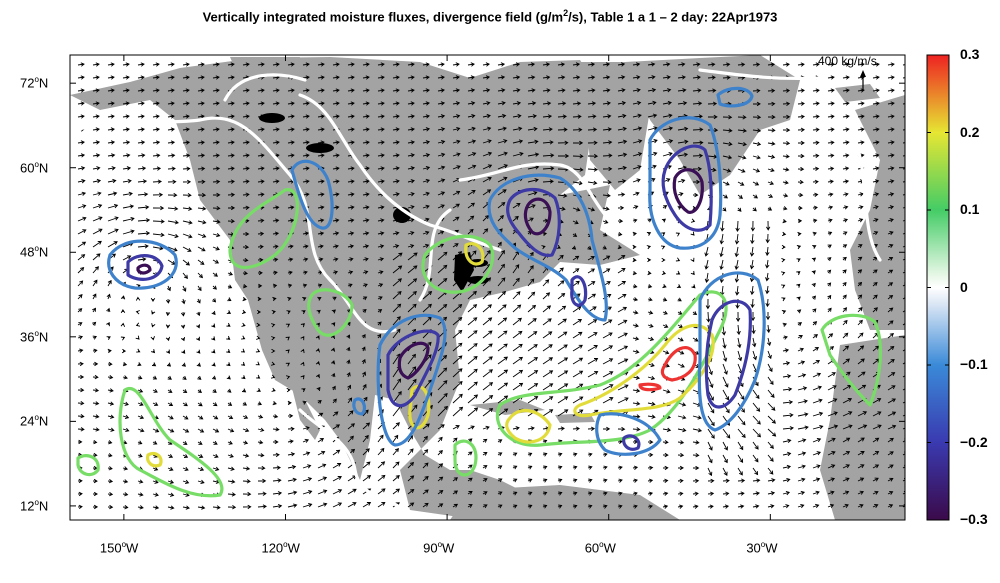 The height and width of the screenshot is (583, 1000). Describe the element at coordinates (762, 548) in the screenshot. I see `lon-tick-label: 30oW` at that location.